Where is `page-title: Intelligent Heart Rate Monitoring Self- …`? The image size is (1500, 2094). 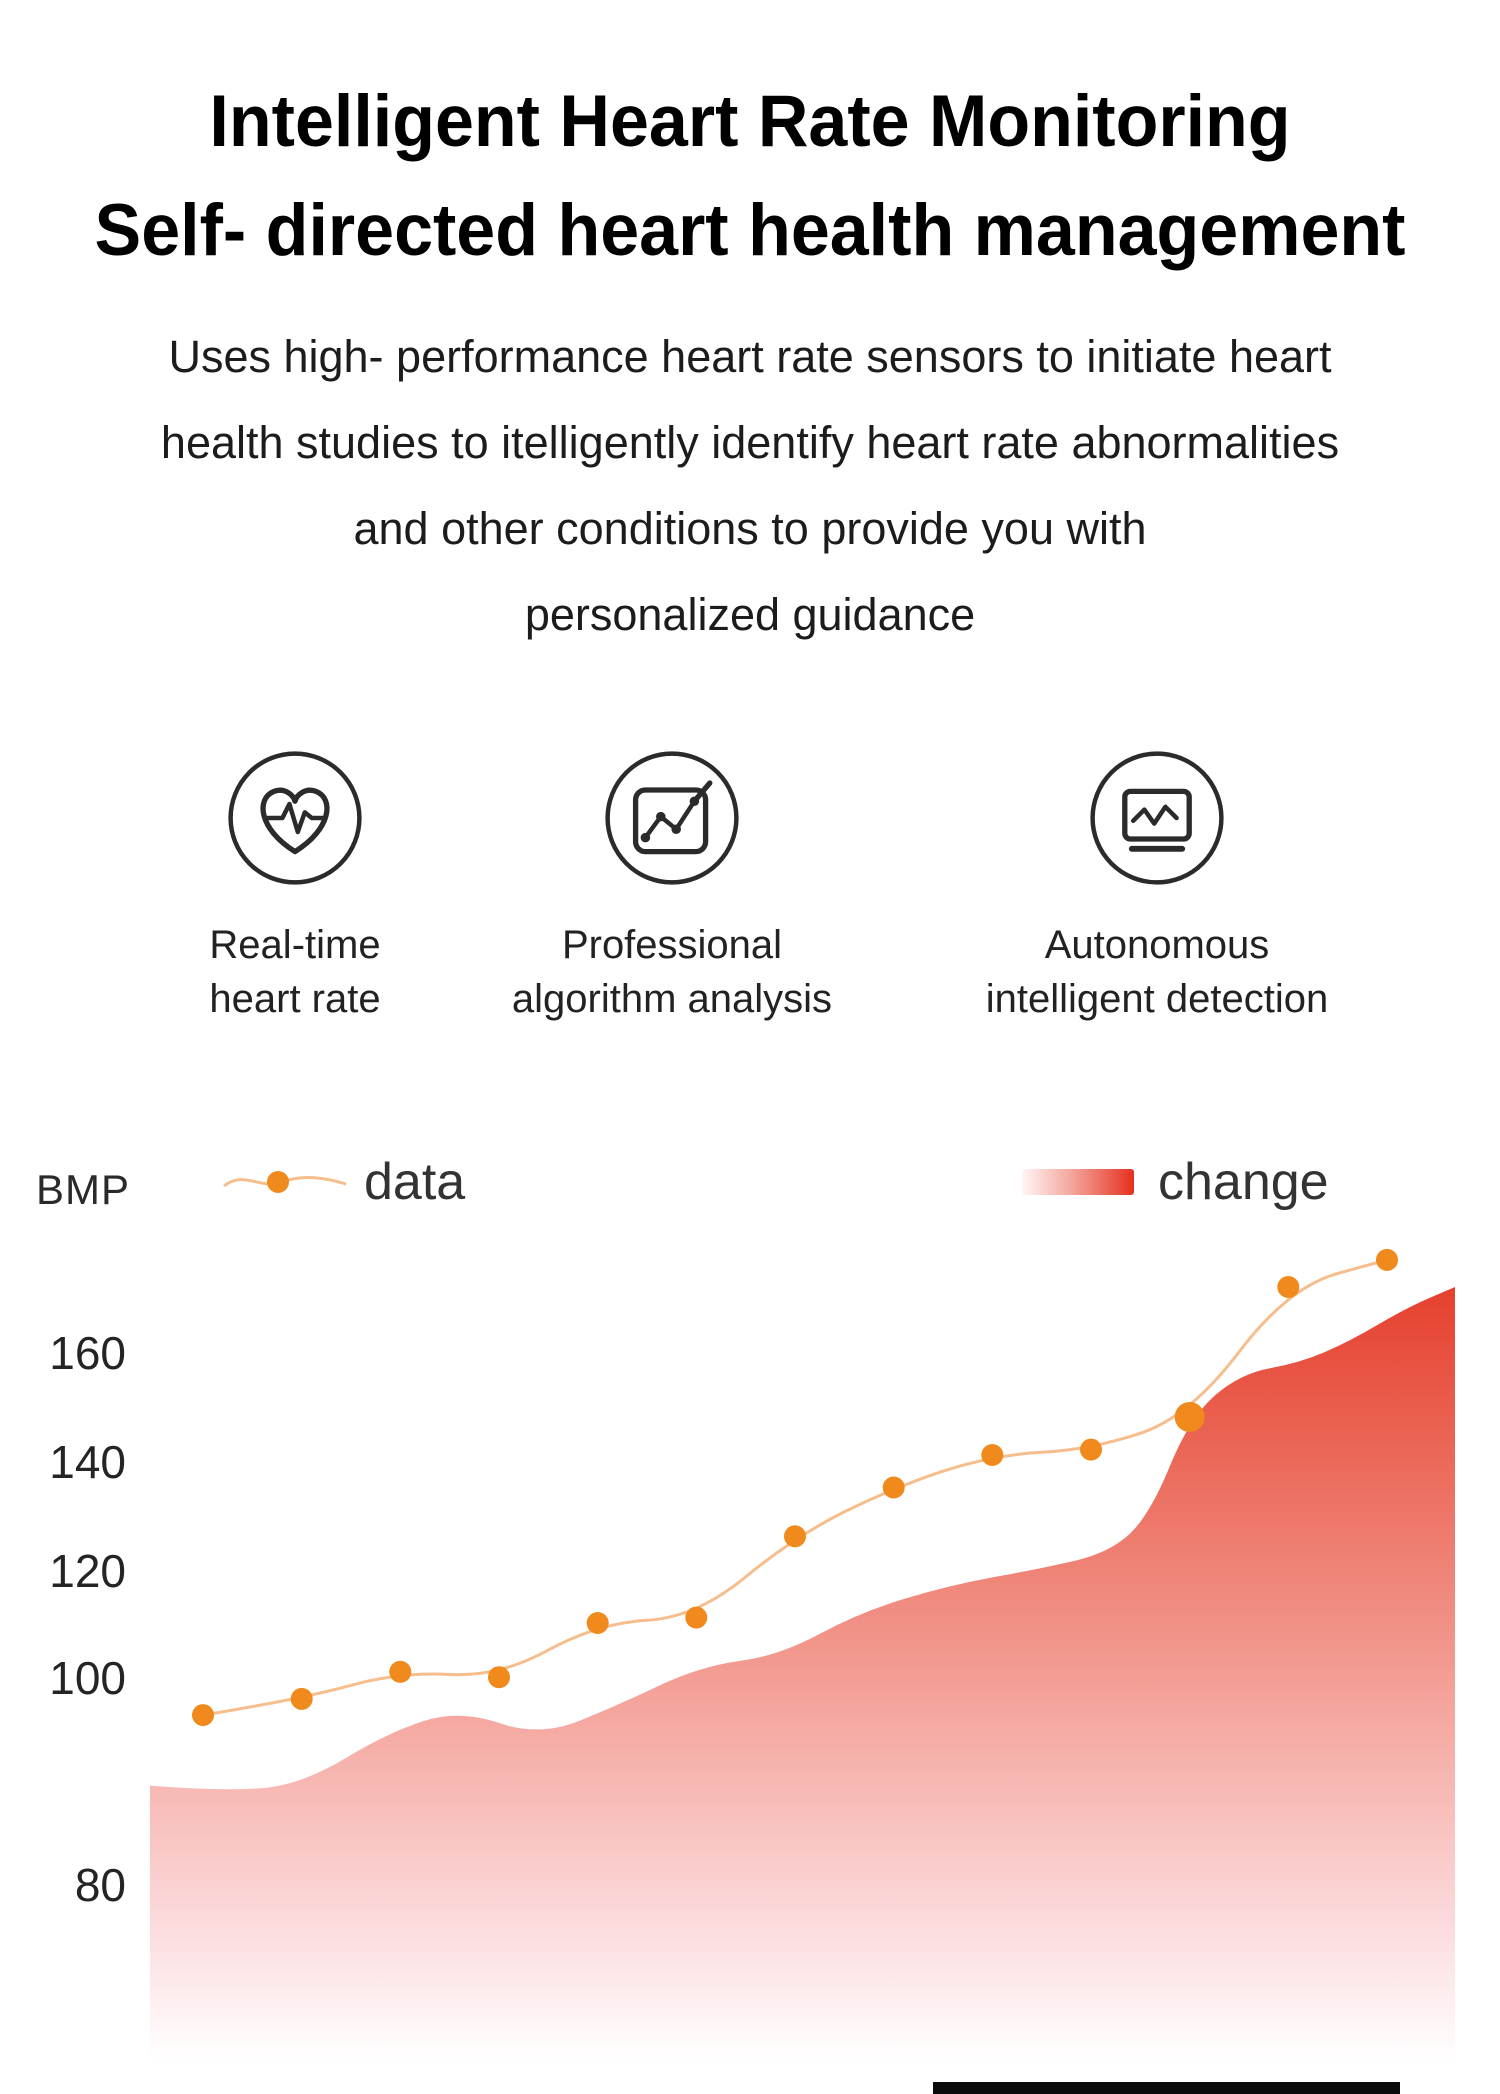
page-title: Intelligent Heart Rate Monitoring Self- … is located at coordinates (750, 175).